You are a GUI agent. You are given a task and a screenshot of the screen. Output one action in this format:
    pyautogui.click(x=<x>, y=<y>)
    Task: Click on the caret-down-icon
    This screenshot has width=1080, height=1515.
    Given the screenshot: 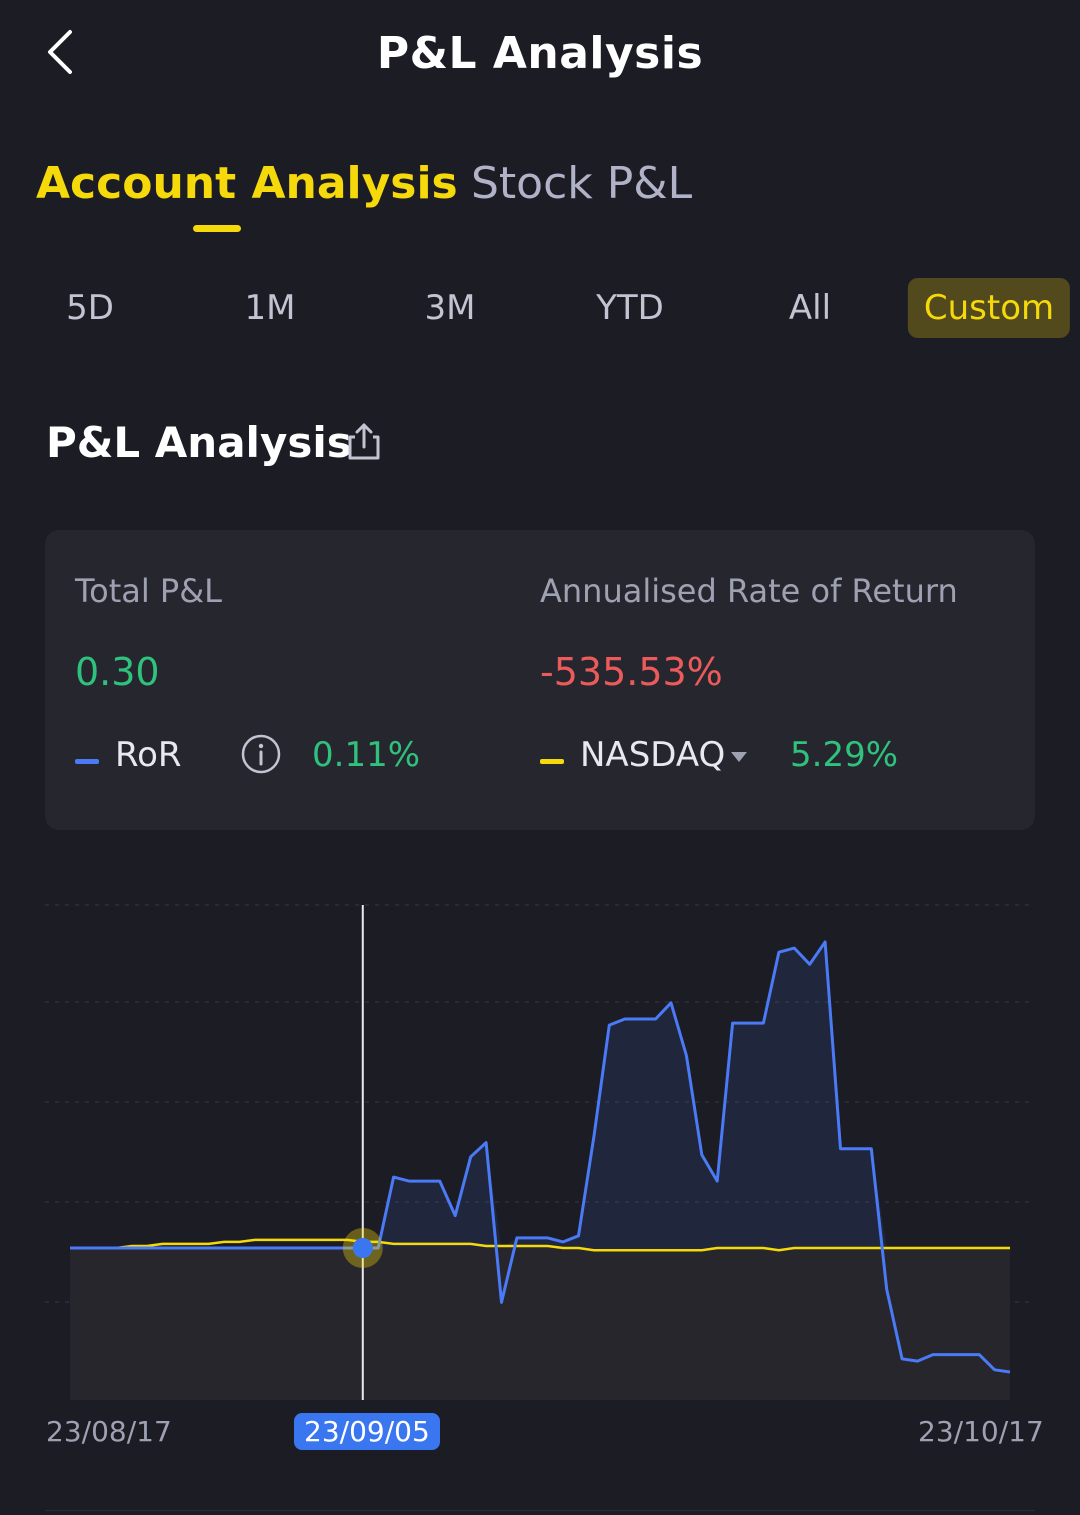 What is the action you would take?
    pyautogui.click(x=739, y=756)
    